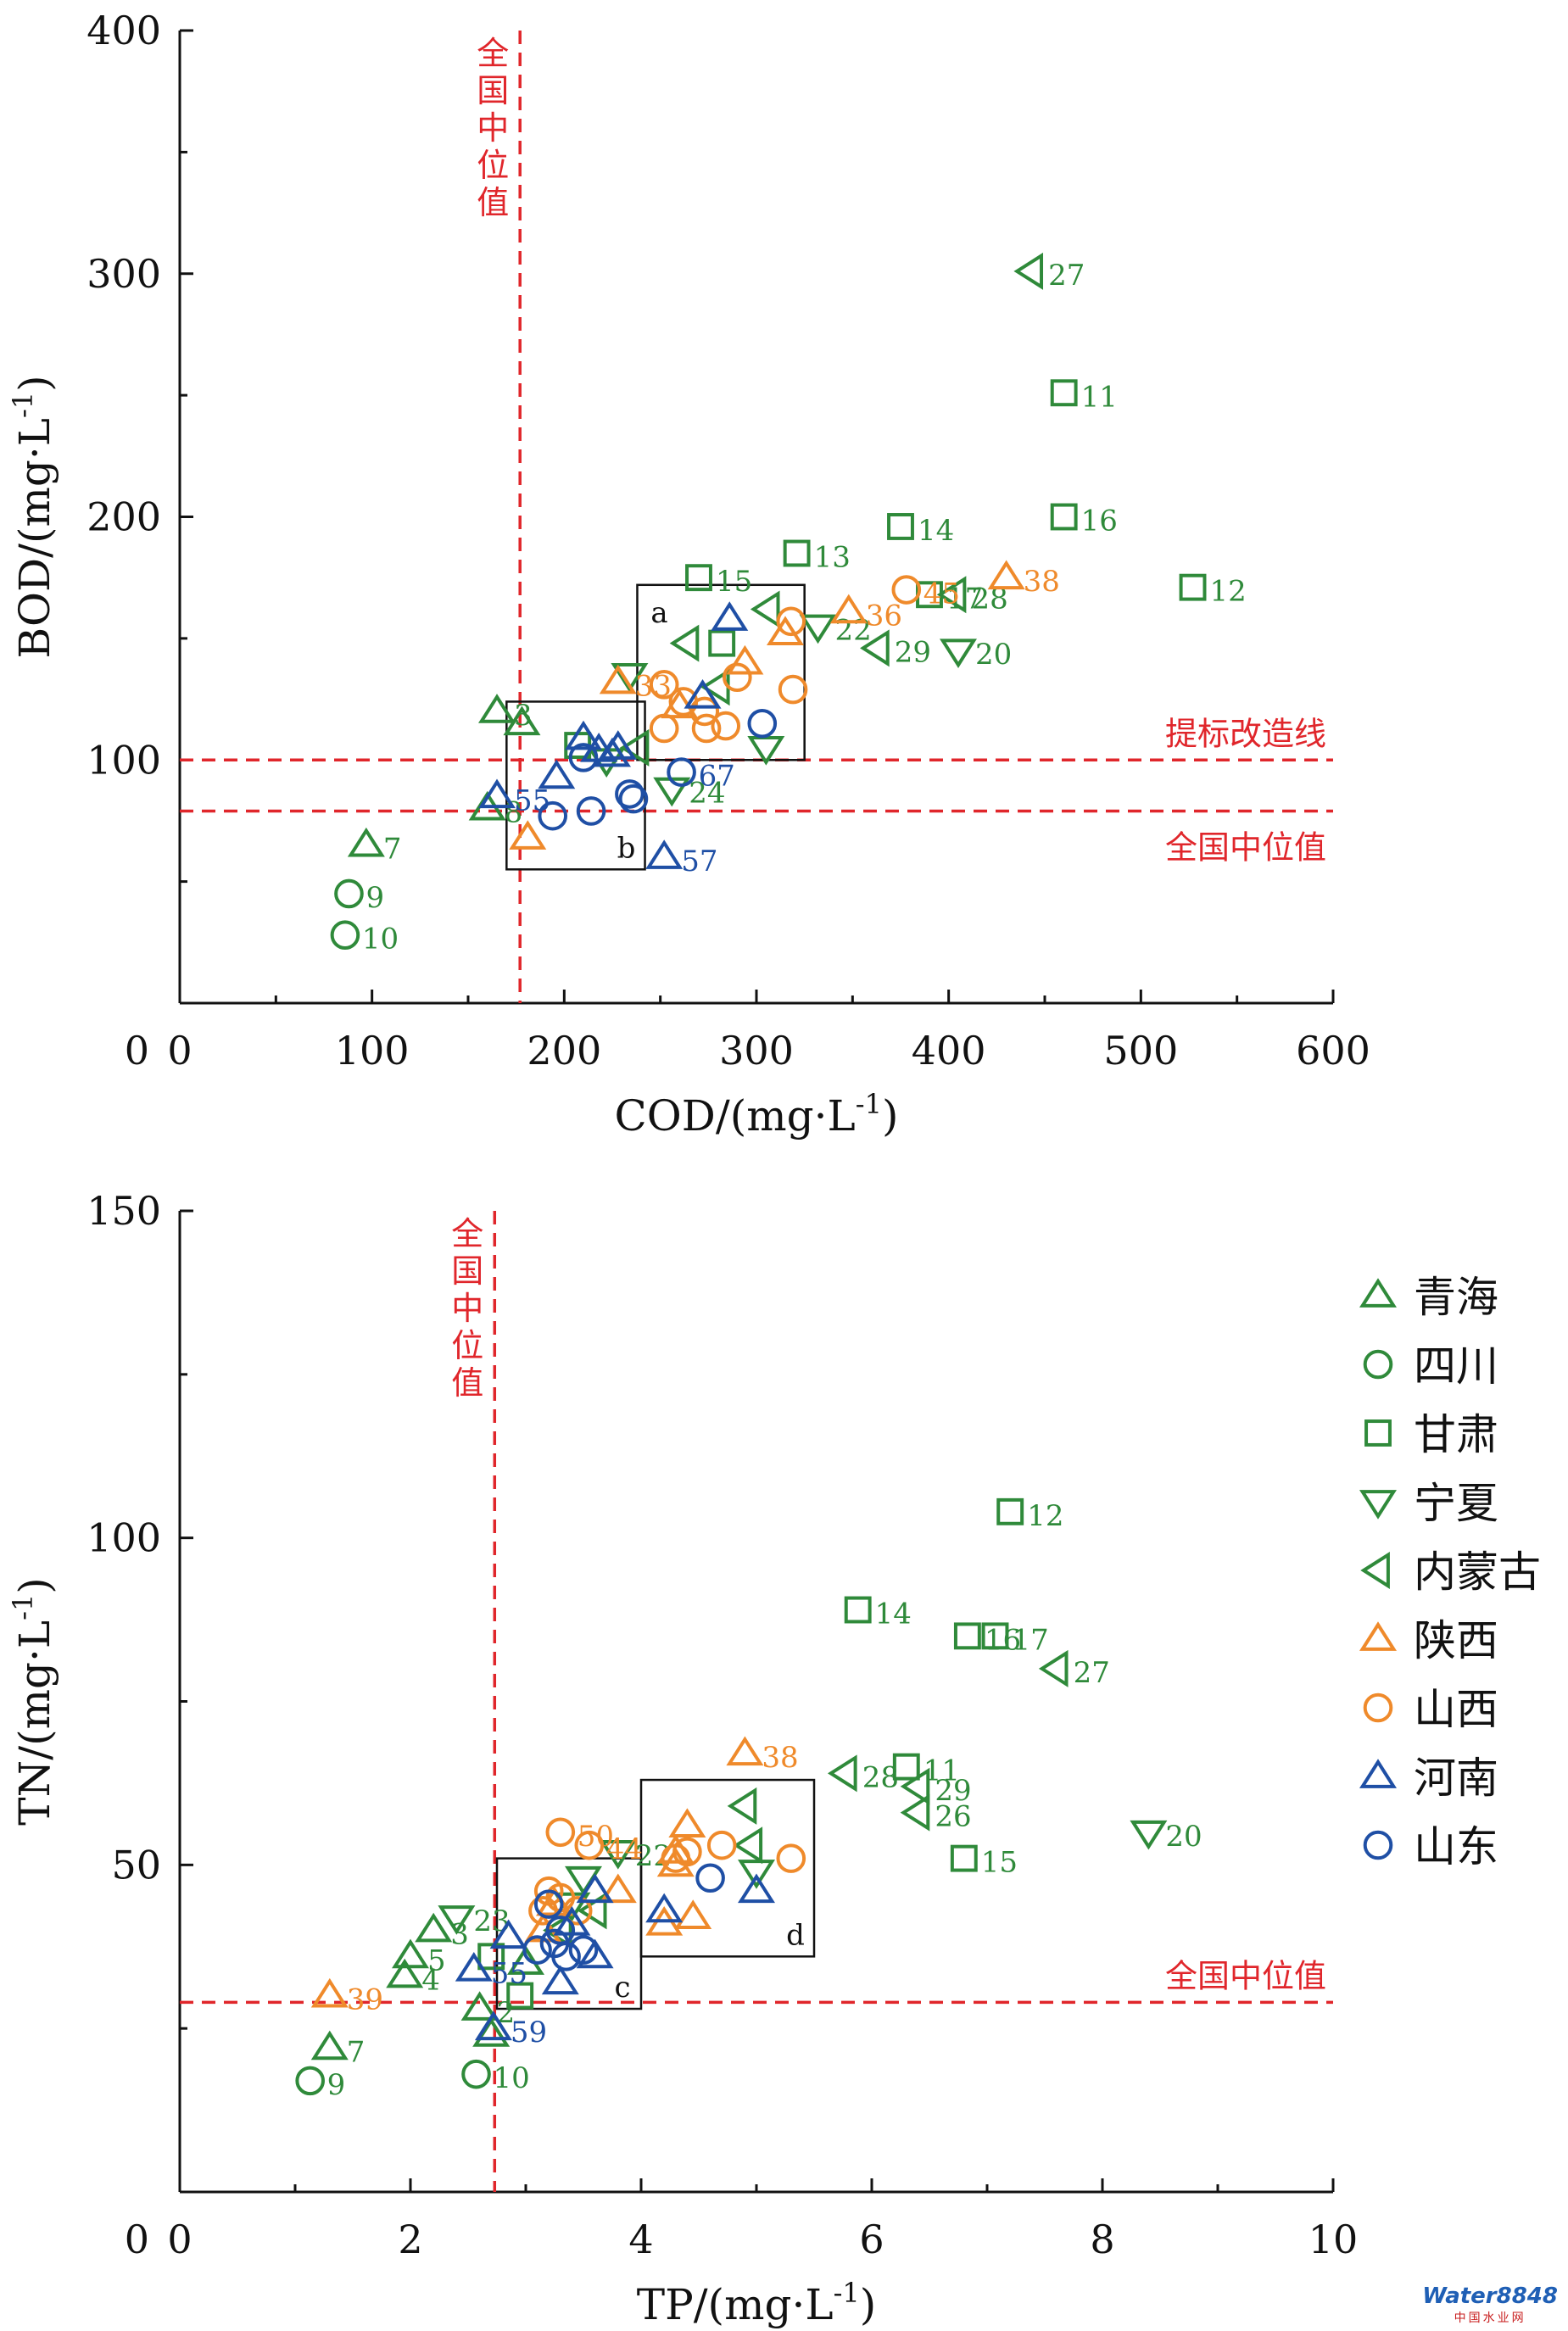 This screenshot has width=1568, height=2331. Describe the element at coordinates (1456, 1366) in the screenshot. I see `legend-label-sichuan: 四川` at that location.